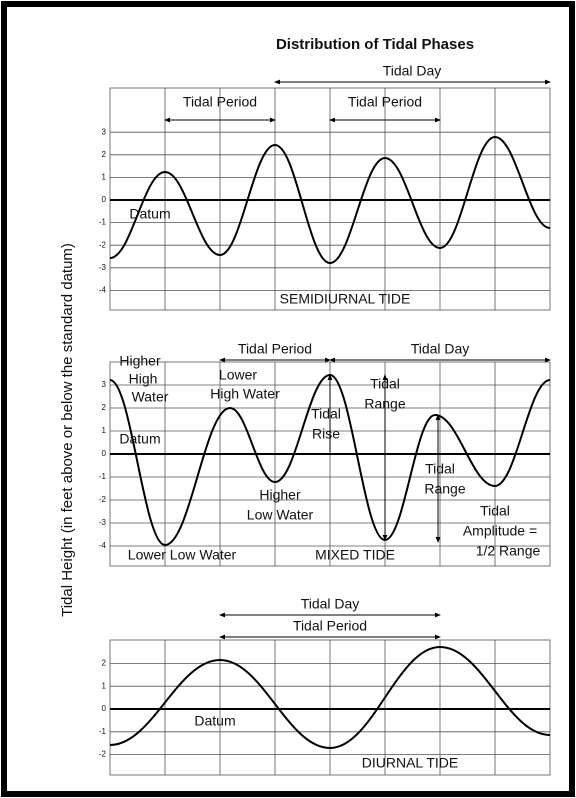 The height and width of the screenshot is (798, 576). I want to click on label: Lower Low Water, so click(182, 555).